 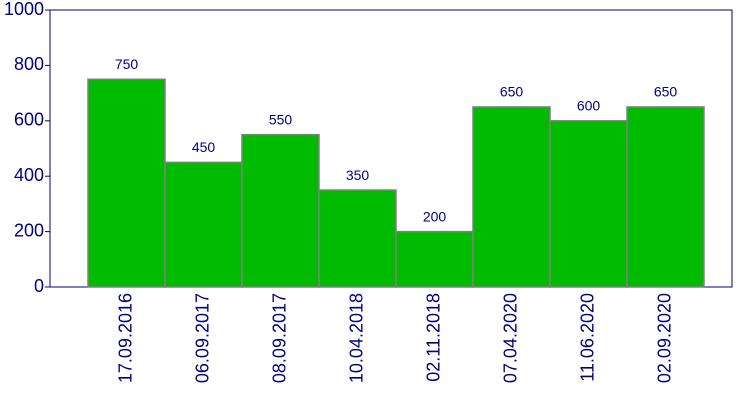 I want to click on data-label: 450, so click(x=204, y=147).